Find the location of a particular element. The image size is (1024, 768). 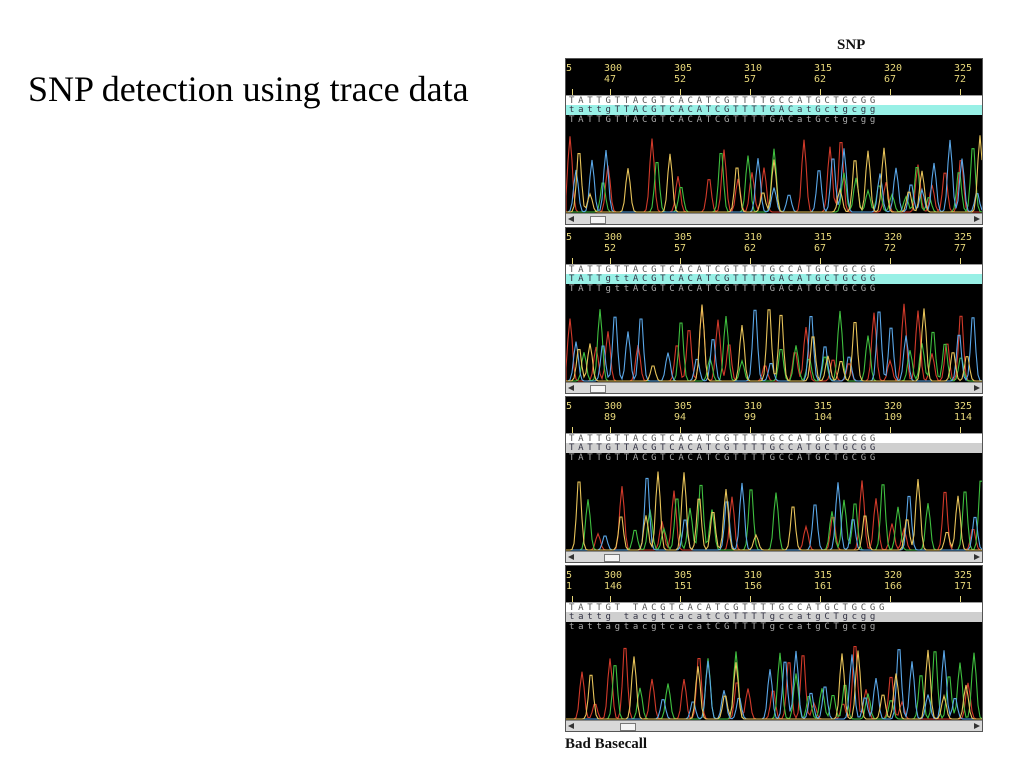

ruler-label-bottom: 1 is located at coordinates (569, 586).